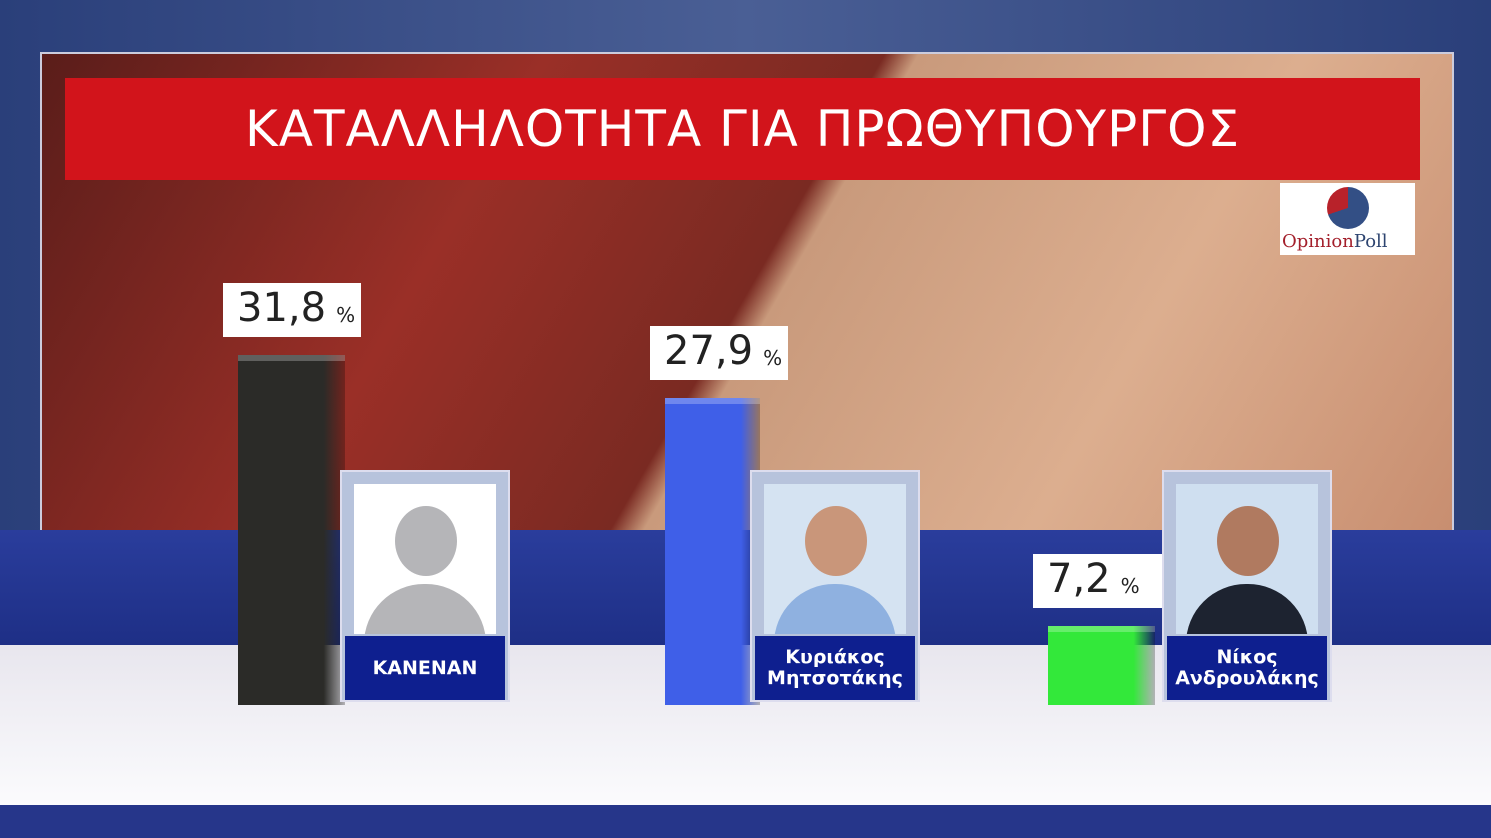 This screenshot has width=1491, height=838. I want to click on value-label: 27,9%, so click(719, 353).